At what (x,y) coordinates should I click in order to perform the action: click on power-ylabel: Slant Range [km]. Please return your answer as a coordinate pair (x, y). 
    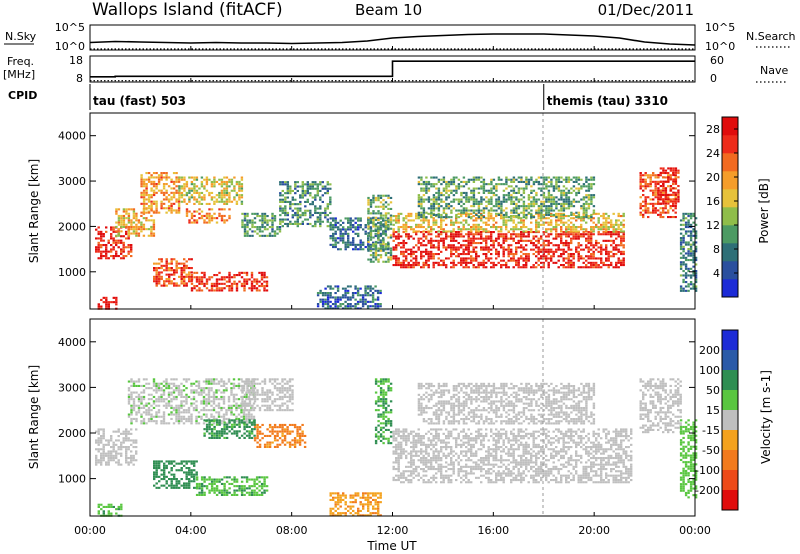
    Looking at the image, I should click on (34, 211).